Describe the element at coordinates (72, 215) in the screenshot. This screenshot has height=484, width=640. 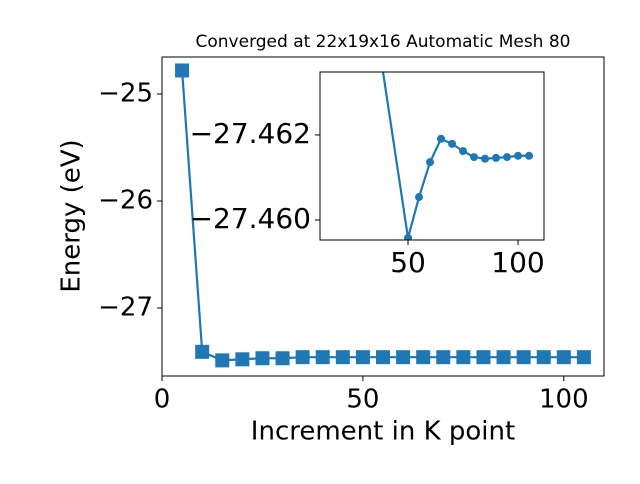
I see `y-axis-label: Energy (eV)` at that location.